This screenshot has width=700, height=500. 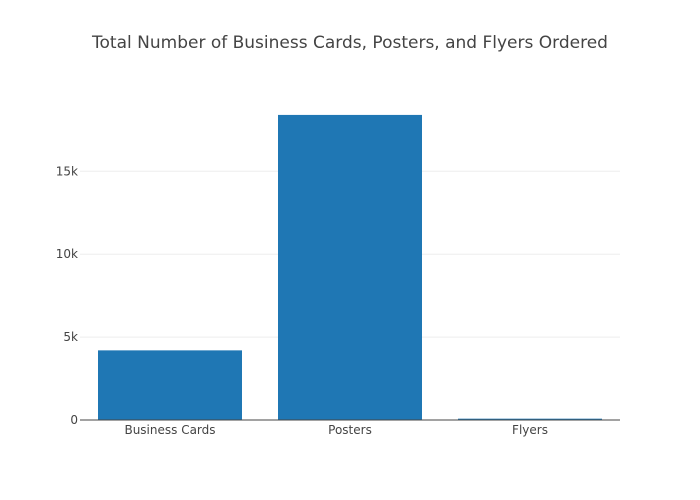 What do you see at coordinates (169, 430) in the screenshot?
I see `x-tick-label: Business Cards` at bounding box center [169, 430].